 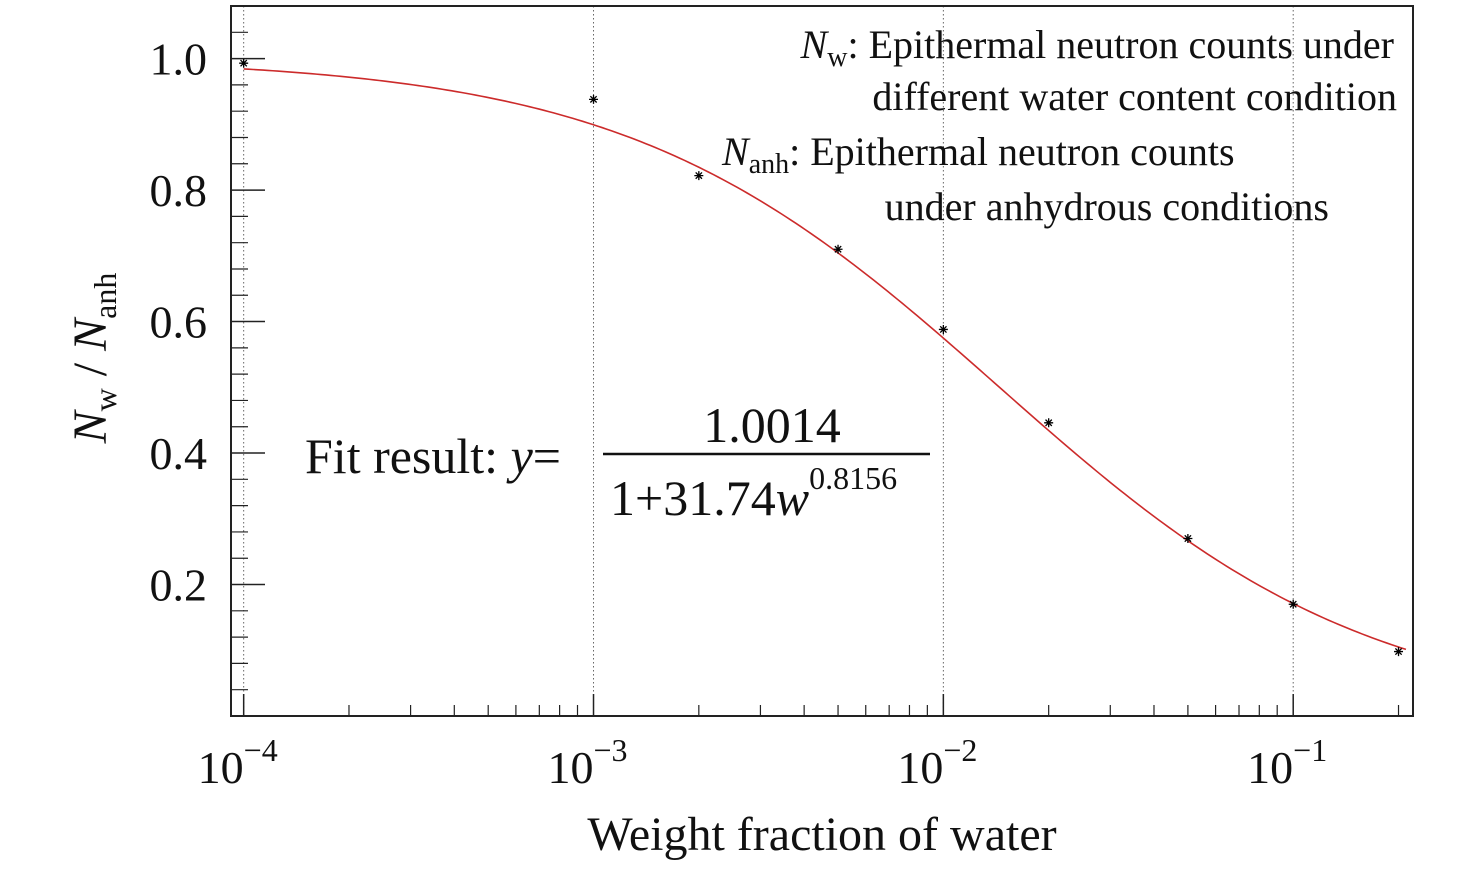 I want to click on legend-entry-nanh-line2: under anhydrous conditions, so click(x=1107, y=206).